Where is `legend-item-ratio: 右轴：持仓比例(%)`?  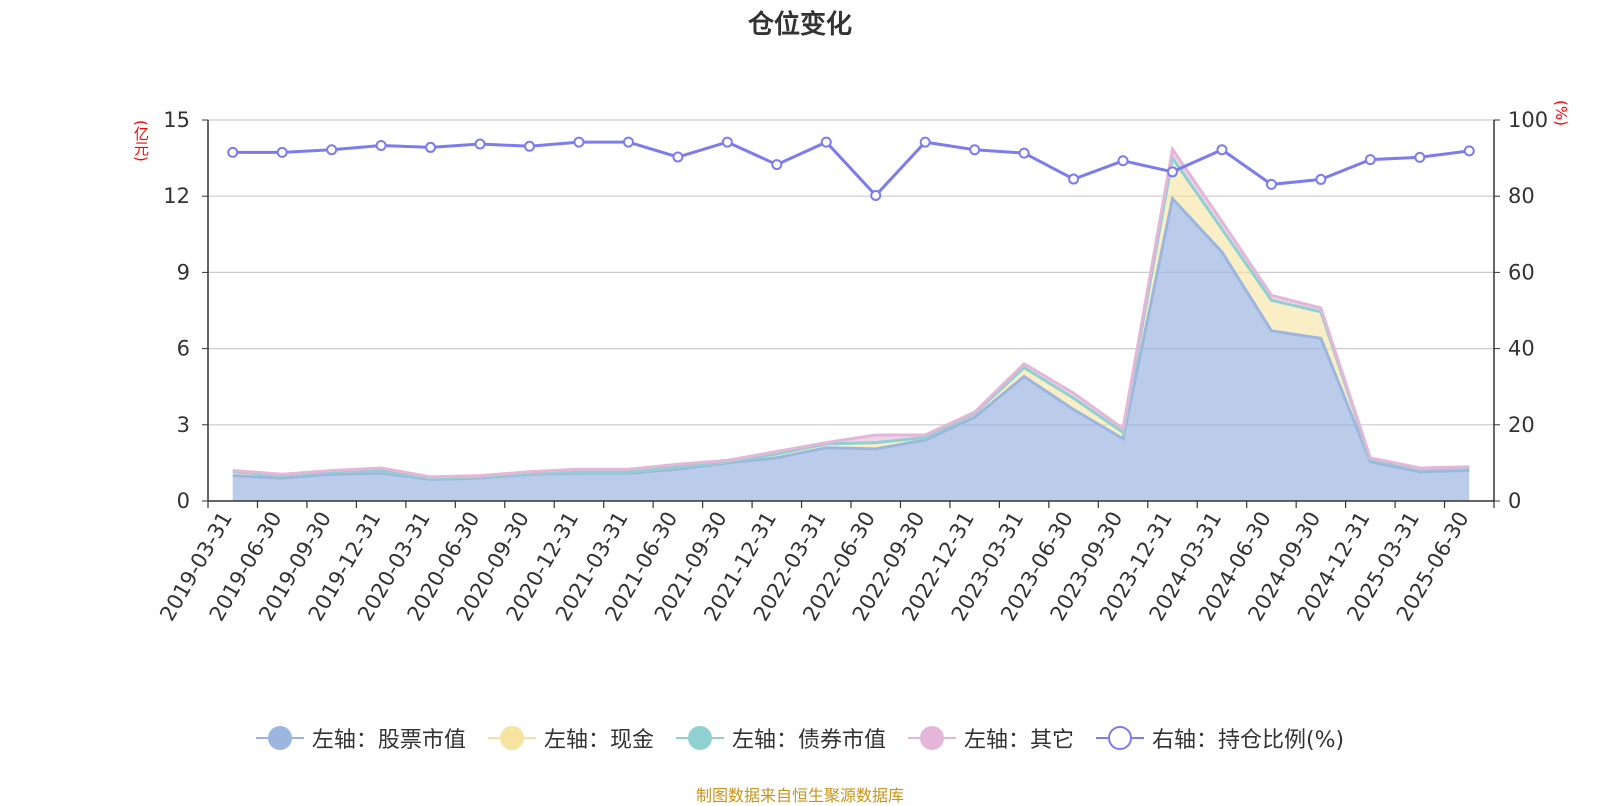
legend-item-ratio: 右轴：持仓比例(%) is located at coordinates (1220, 738).